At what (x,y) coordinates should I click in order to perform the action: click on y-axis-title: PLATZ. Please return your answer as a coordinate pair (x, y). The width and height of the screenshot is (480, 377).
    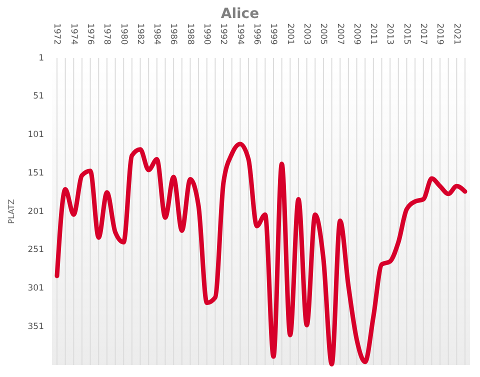
    Looking at the image, I should click on (11, 211).